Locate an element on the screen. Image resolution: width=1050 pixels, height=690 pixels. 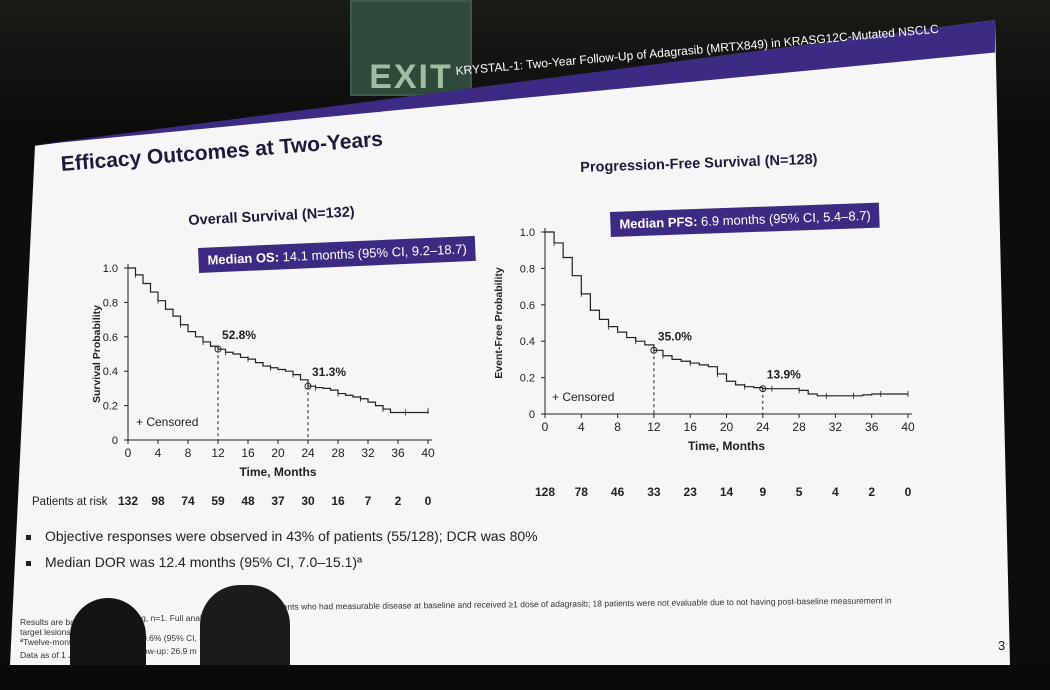
footnote: as 50.6% (95% CI, 36.1 is located at coordinates (171, 638).